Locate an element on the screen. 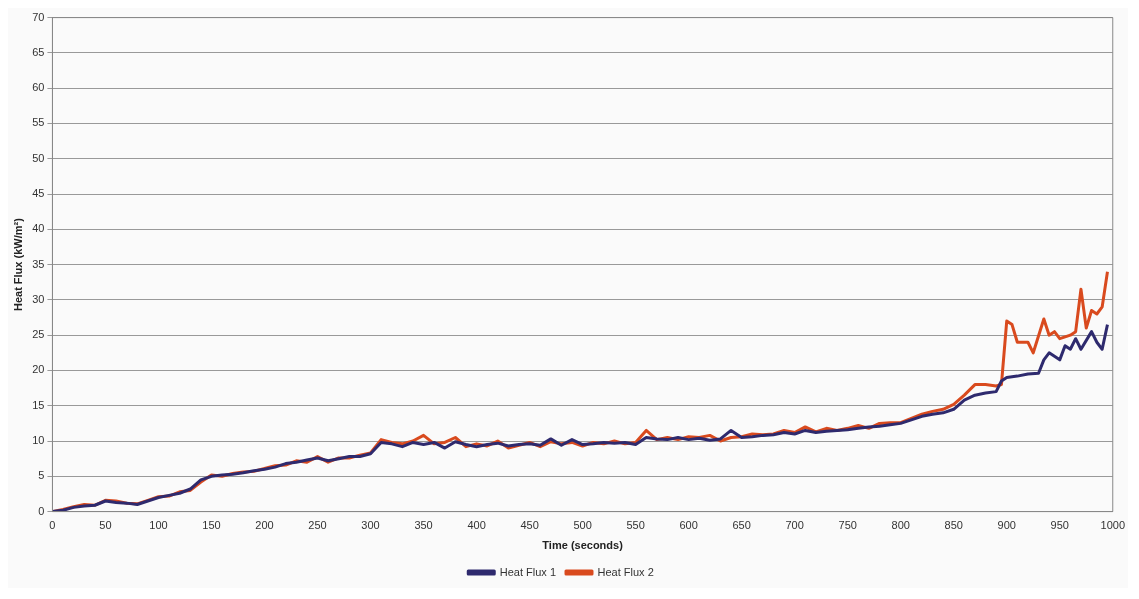 Image resolution: width=1139 pixels, height=599 pixels. x-tick-label: 100 is located at coordinates (158, 525).